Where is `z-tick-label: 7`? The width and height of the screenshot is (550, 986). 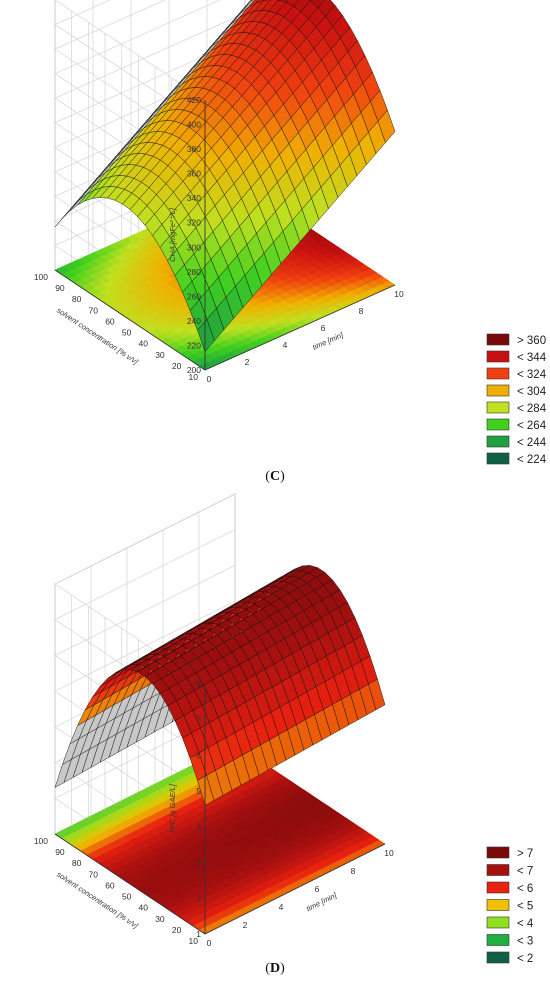 z-tick-label: 7 is located at coordinates (198, 720).